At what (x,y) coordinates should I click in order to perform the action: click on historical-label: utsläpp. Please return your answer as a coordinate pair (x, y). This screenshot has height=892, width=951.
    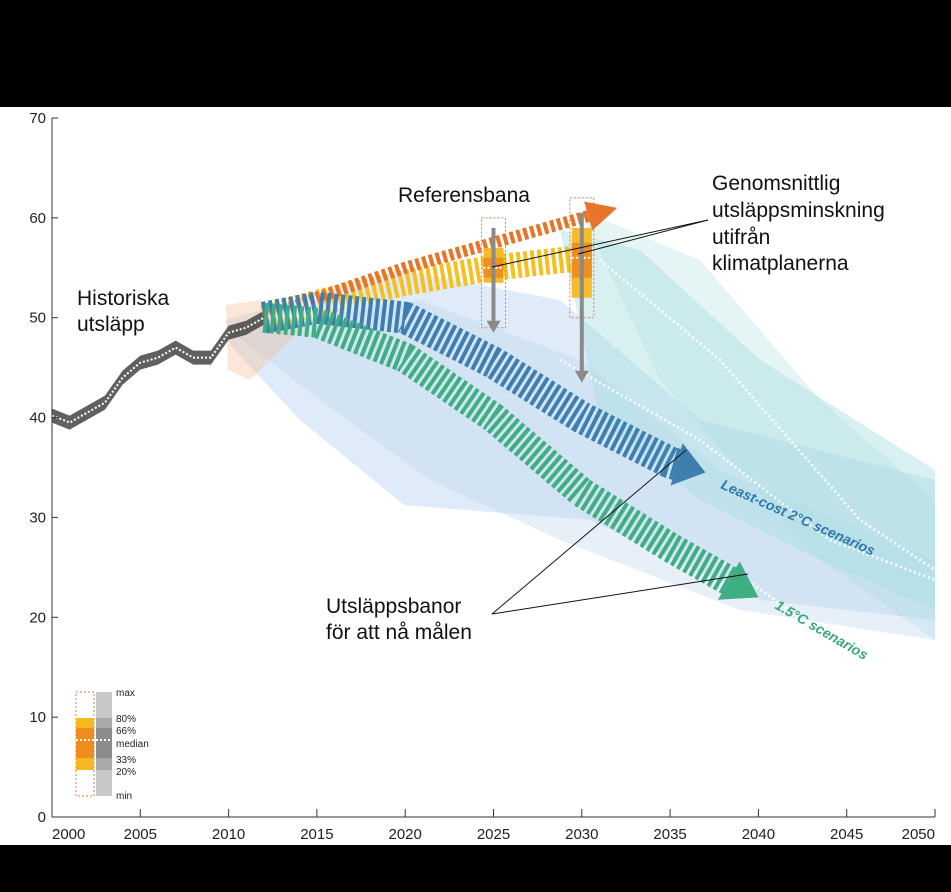
    Looking at the image, I should click on (111, 324).